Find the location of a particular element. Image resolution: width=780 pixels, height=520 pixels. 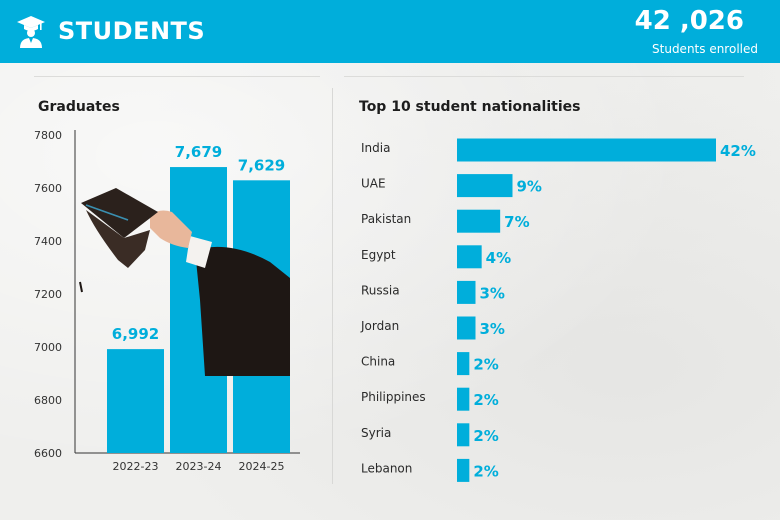

enrolled-count: 42 ,026 is located at coordinates (689, 21).